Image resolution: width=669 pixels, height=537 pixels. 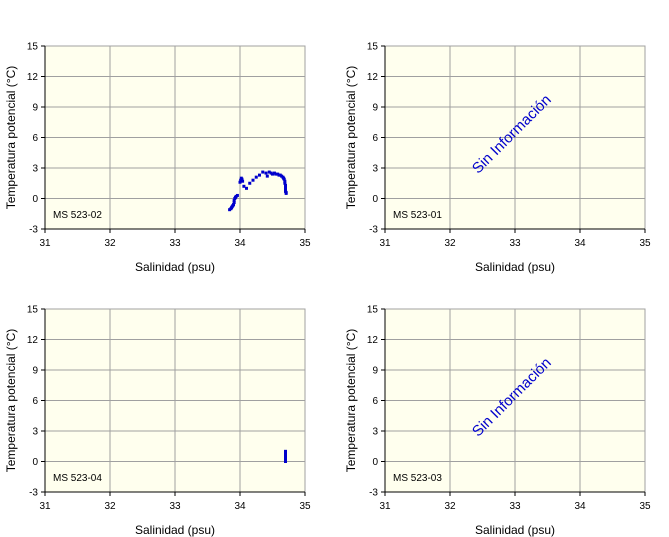 I want to click on station-label: MS 523-03, so click(x=417, y=478).